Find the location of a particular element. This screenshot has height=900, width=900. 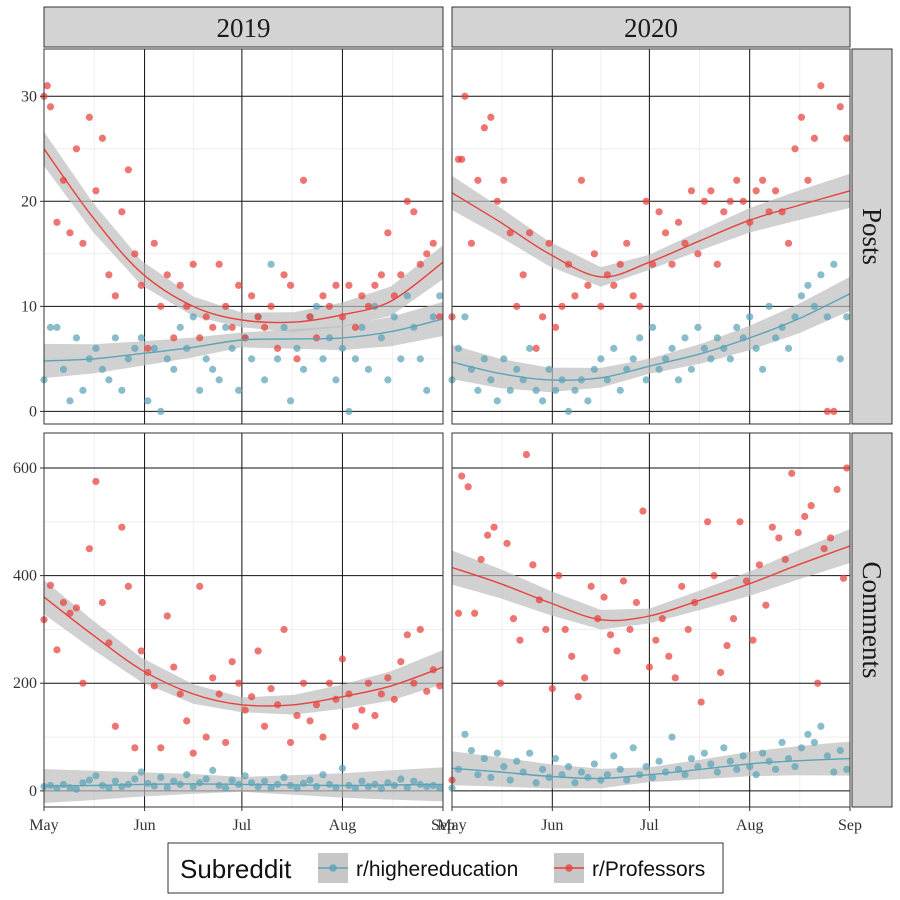

y-tick-label: 0 is located at coordinates (33, 791).